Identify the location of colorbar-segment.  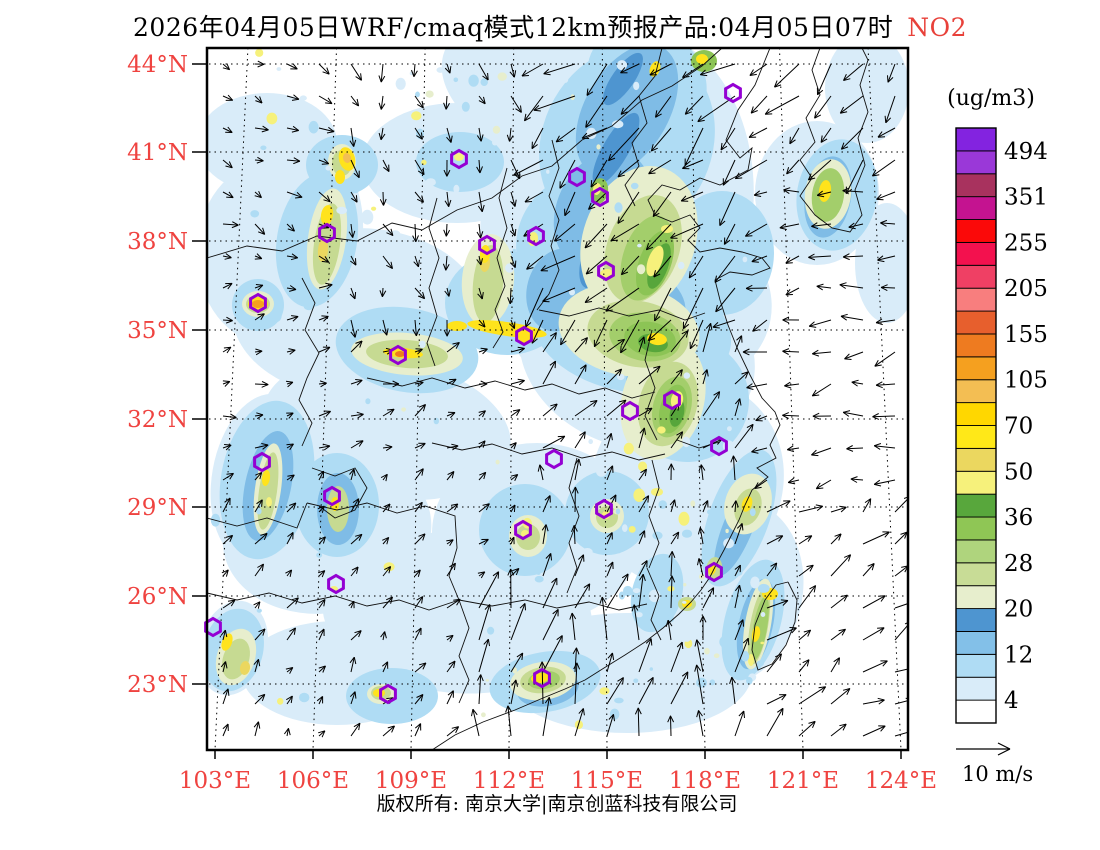
(976, 528).